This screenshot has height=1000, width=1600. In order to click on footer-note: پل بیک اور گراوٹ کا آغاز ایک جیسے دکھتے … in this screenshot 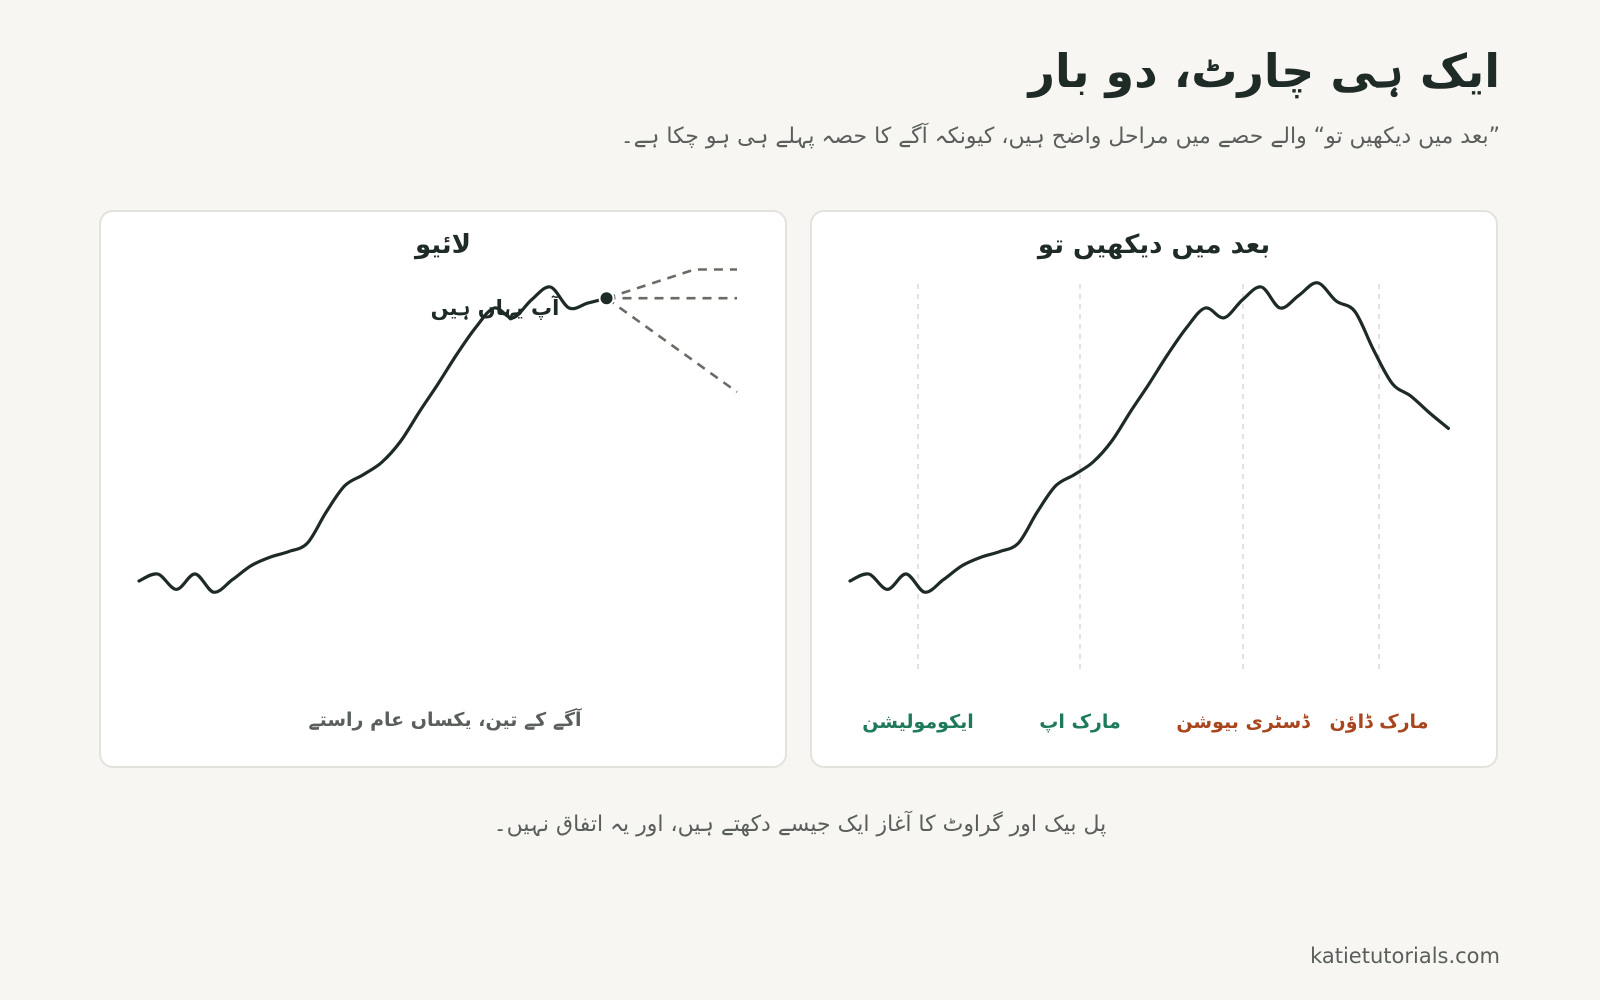, I will do `click(800, 824)`.